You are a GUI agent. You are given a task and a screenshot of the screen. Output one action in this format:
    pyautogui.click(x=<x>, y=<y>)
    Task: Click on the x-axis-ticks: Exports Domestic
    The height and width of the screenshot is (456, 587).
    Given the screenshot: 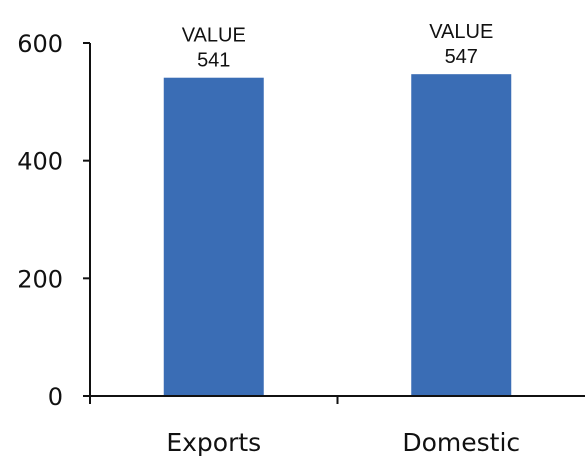 What is the action you would take?
    pyautogui.click(x=304, y=426)
    